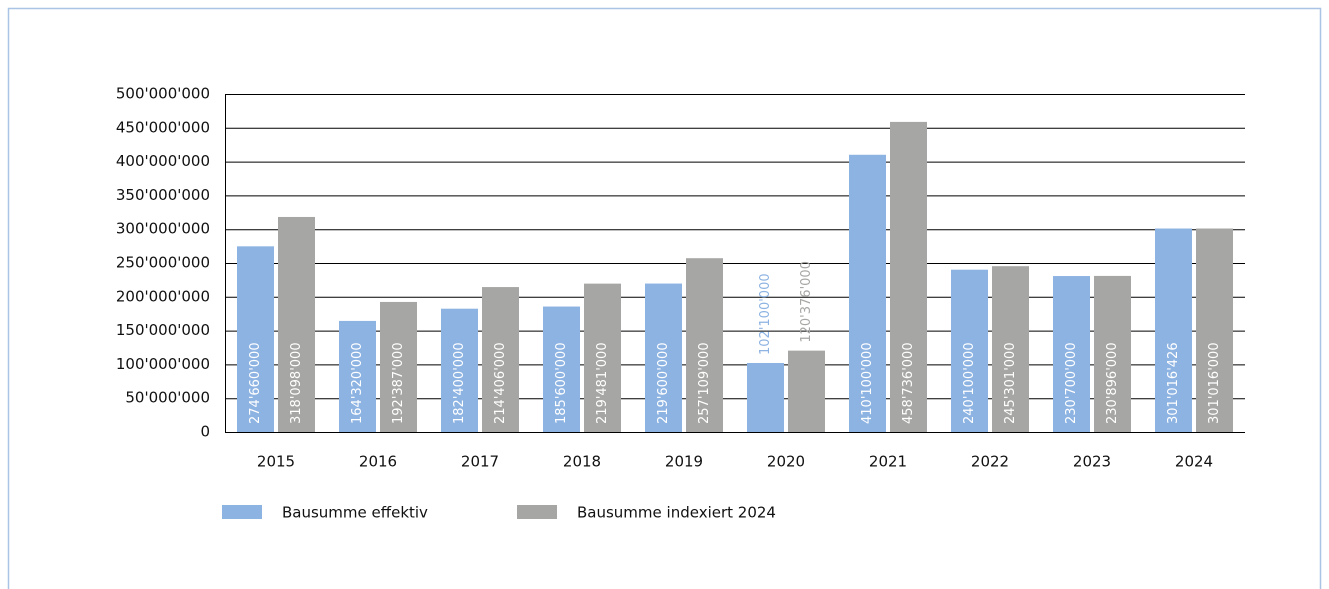 Image resolution: width=1329 pixels, height=589 pixels. Describe the element at coordinates (1194, 462) in the screenshot. I see `x-tick-label: 2024` at that location.